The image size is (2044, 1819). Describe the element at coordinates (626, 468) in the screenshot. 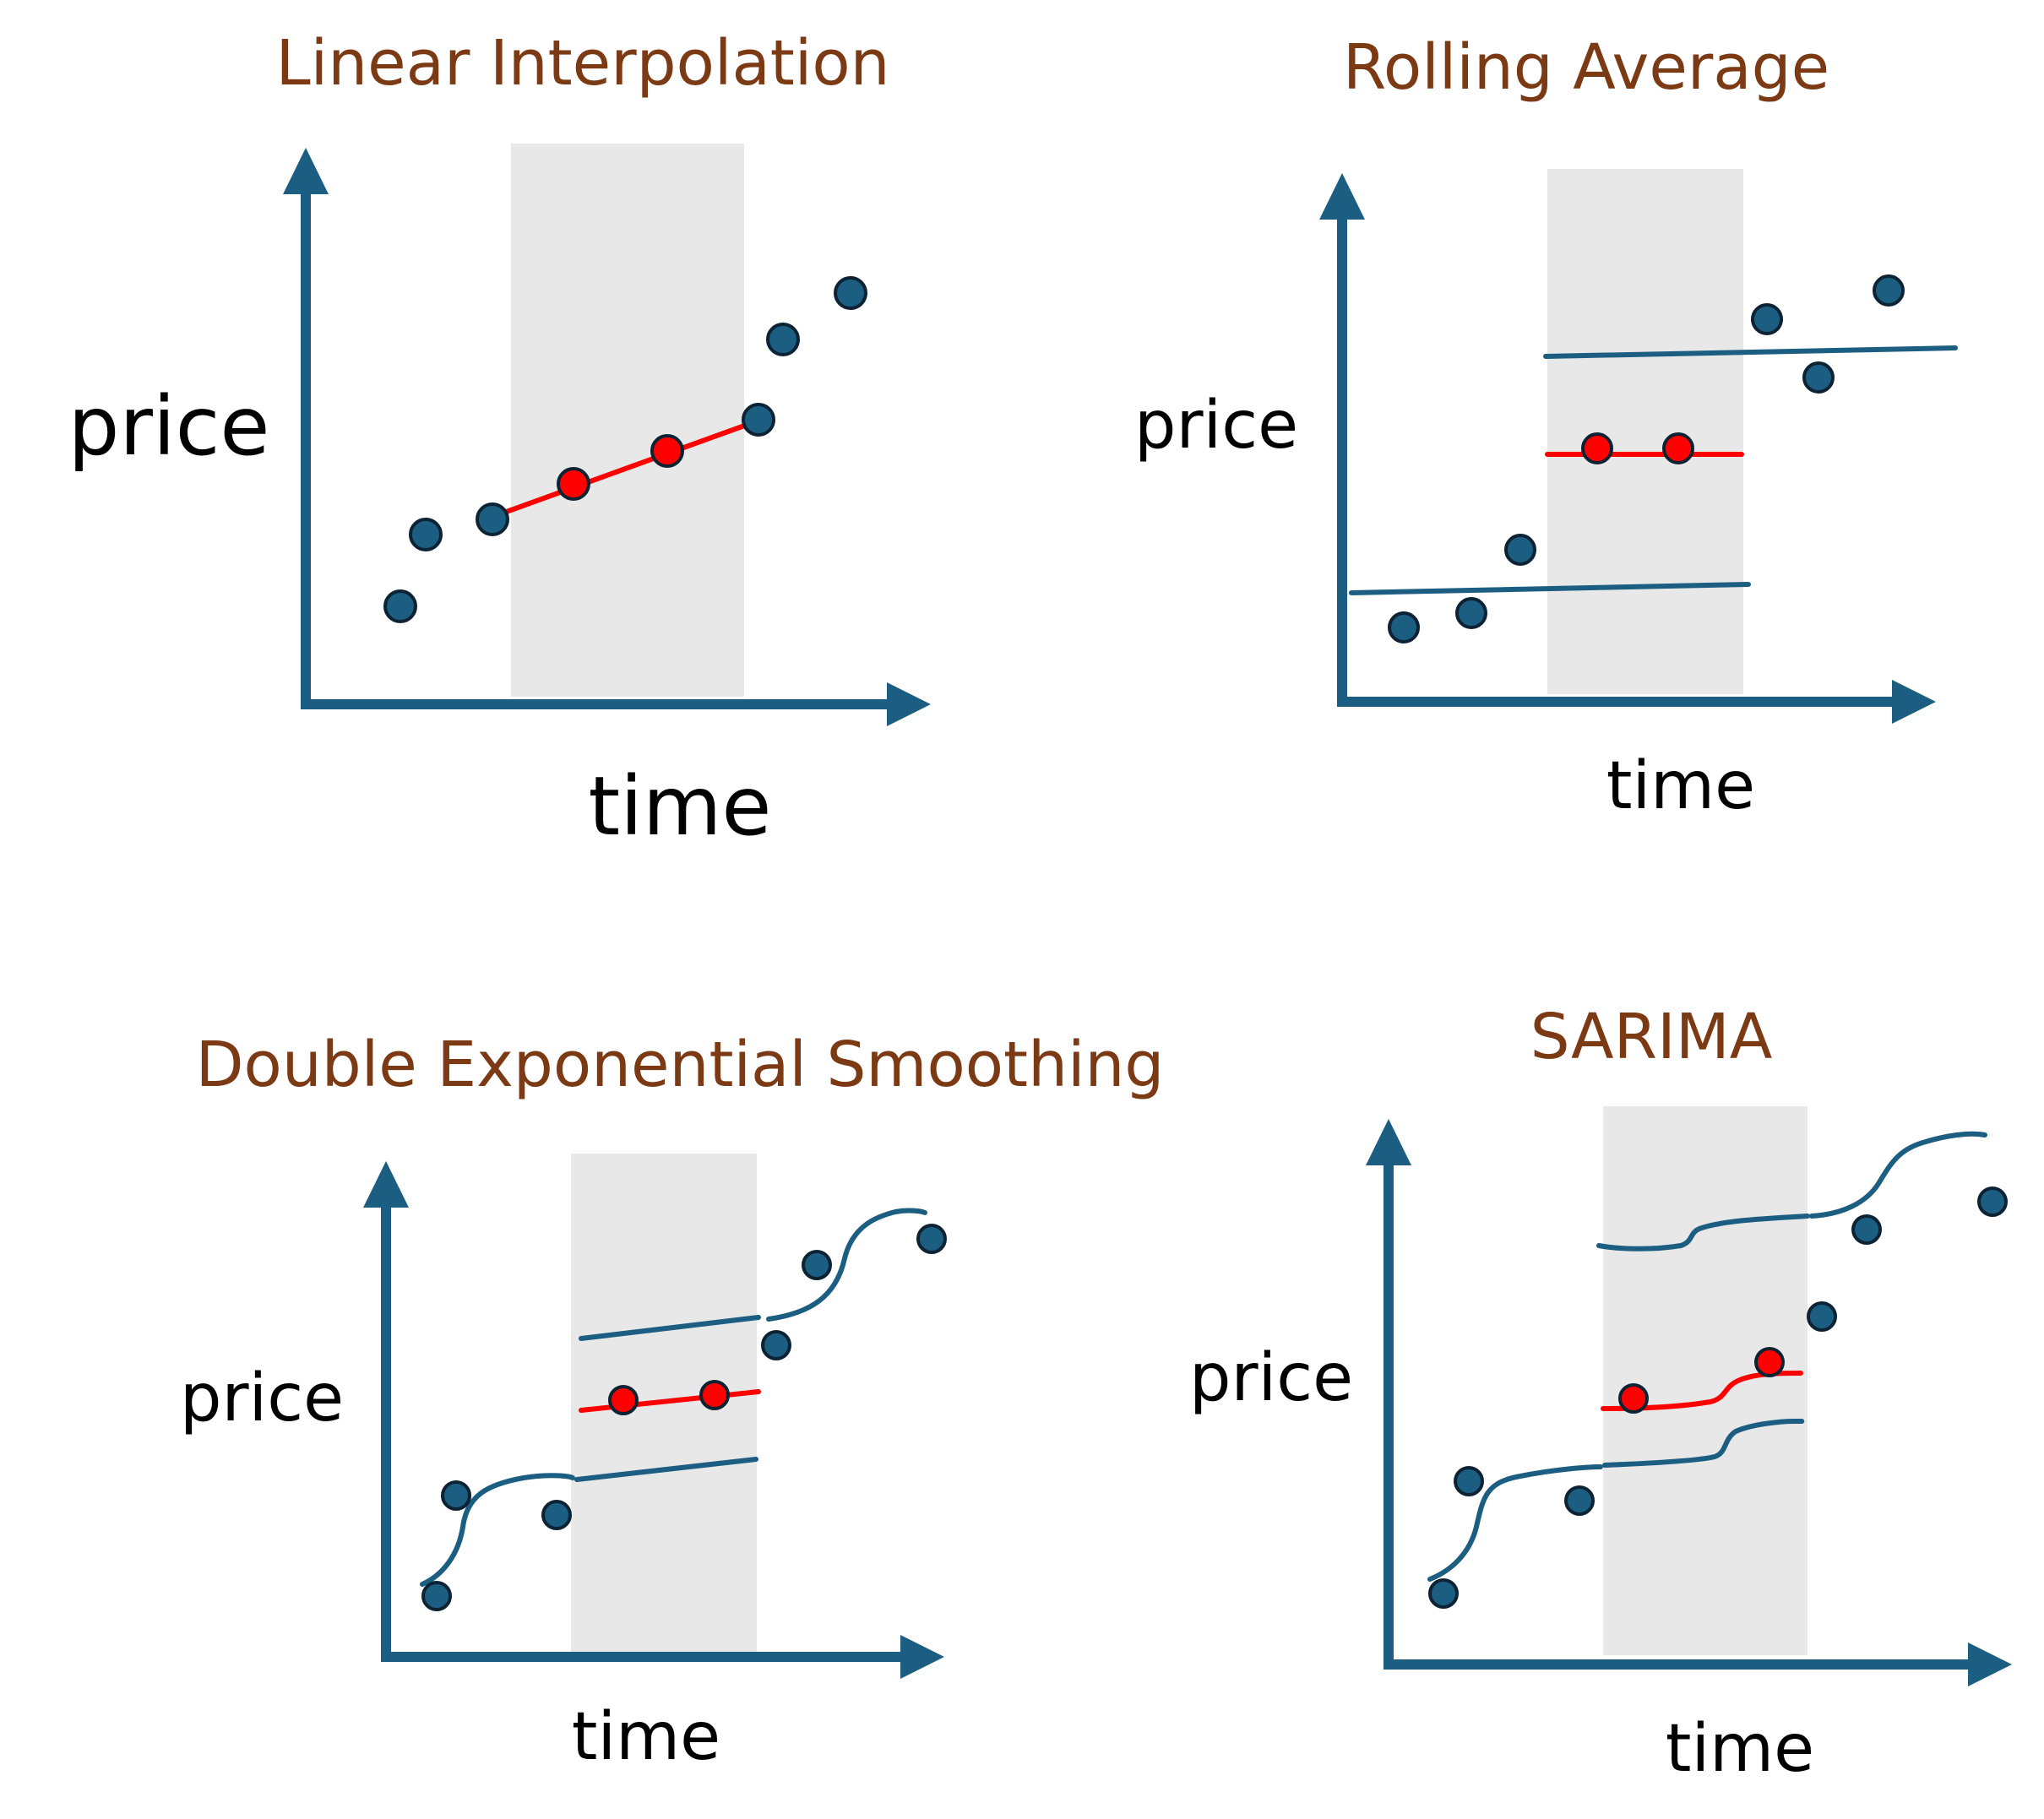

I see `interpolation-line` at that location.